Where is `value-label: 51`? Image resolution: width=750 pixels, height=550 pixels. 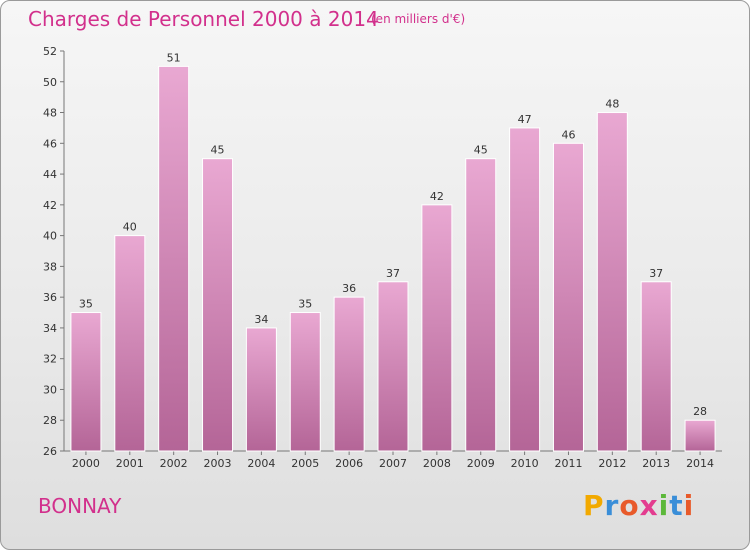
value-label: 51 is located at coordinates (174, 57).